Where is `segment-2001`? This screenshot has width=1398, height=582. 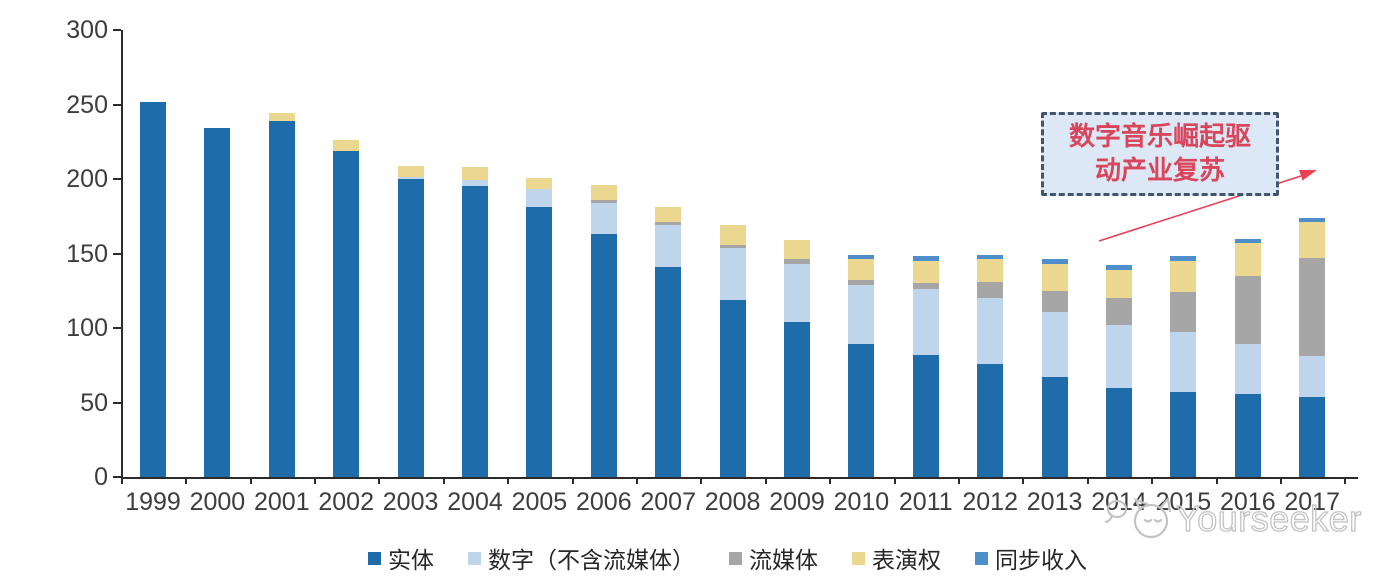 segment-2001 is located at coordinates (281, 298).